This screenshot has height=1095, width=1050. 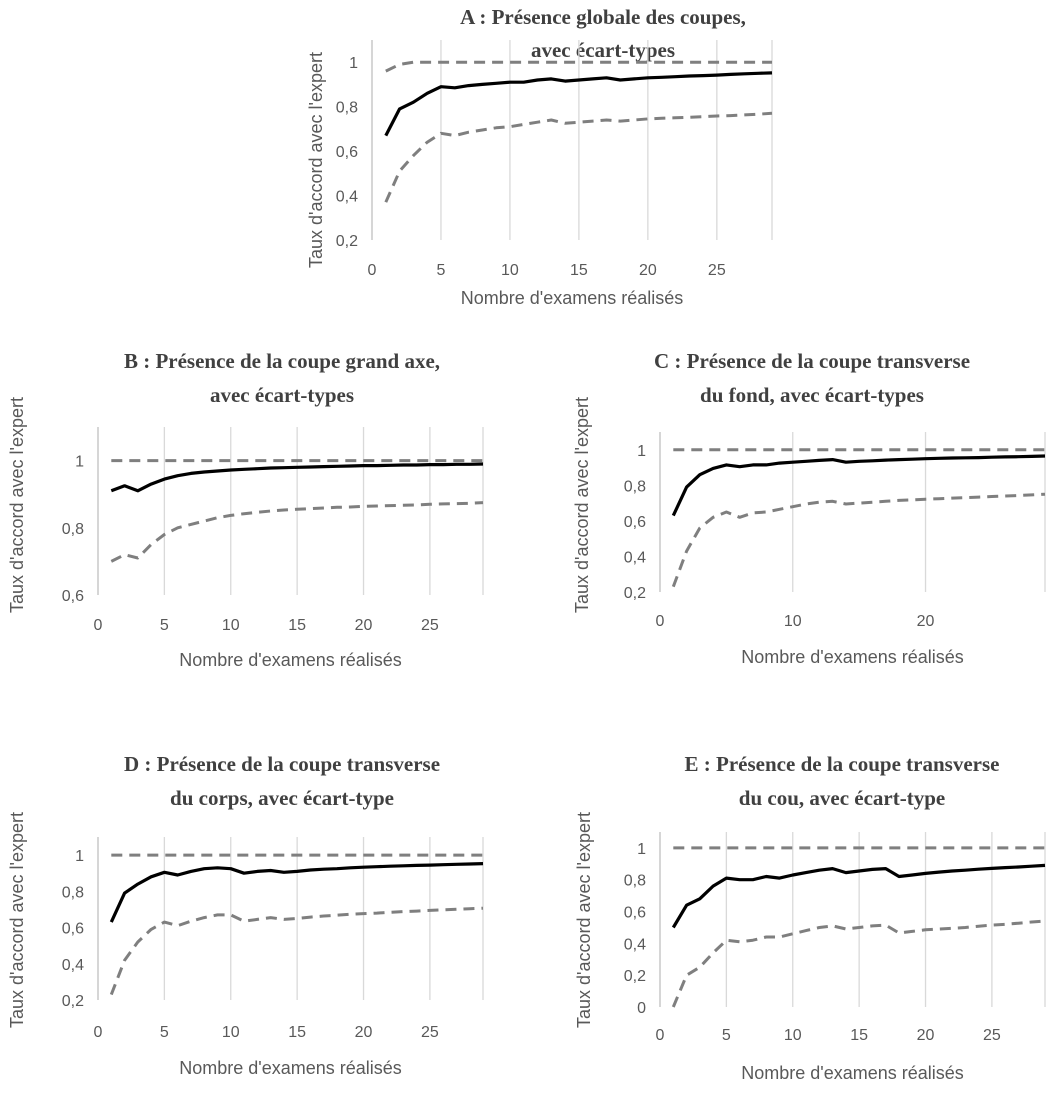 What do you see at coordinates (812, 361) in the screenshot?
I see `chart-title-line: C : Présence de la coupe transverse` at bounding box center [812, 361].